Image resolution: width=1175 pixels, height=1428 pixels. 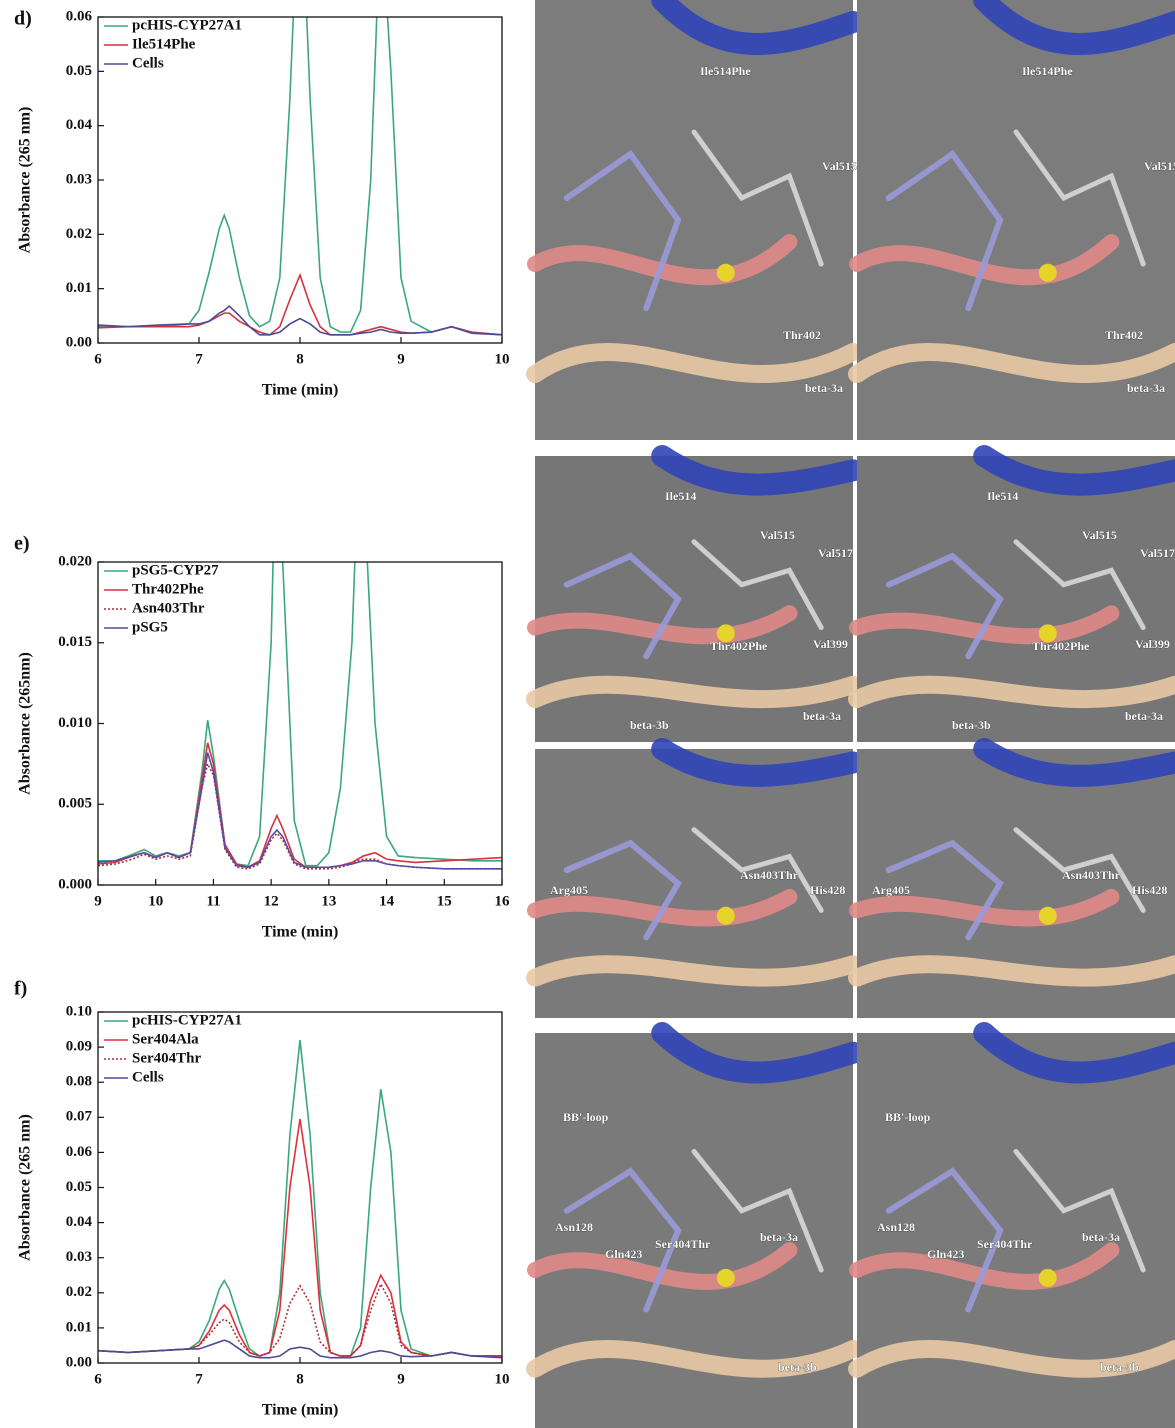 What do you see at coordinates (199, 359) in the screenshot?
I see `x-tick-label: 7` at bounding box center [199, 359].